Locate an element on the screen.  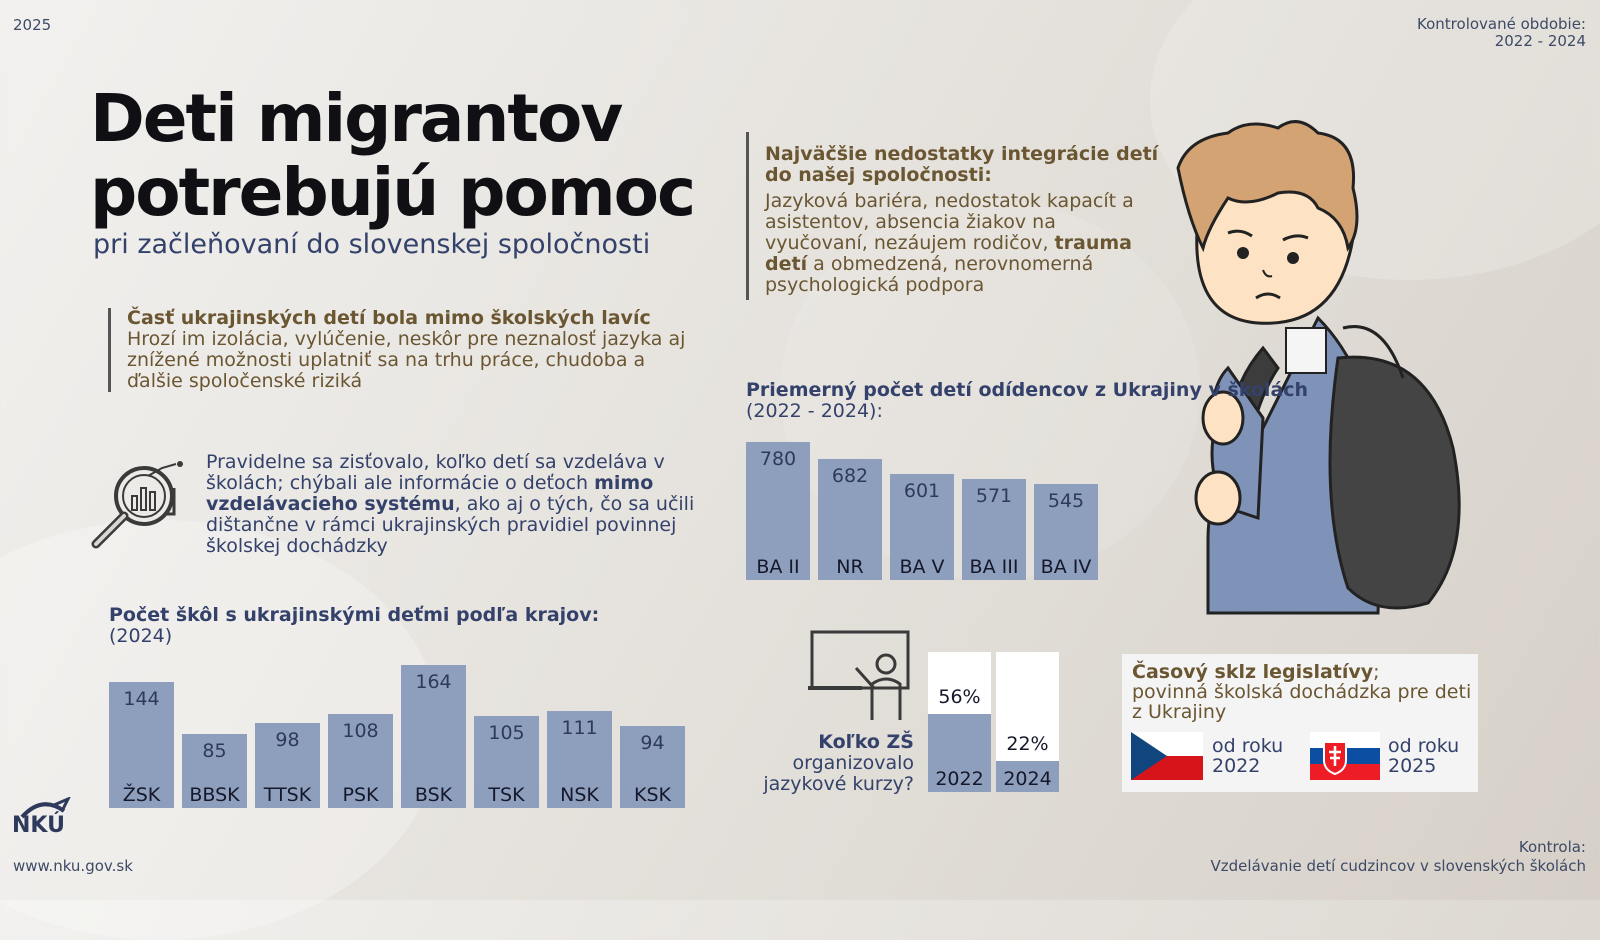
bar-nsk: 111 NSK is located at coordinates (579, 759).